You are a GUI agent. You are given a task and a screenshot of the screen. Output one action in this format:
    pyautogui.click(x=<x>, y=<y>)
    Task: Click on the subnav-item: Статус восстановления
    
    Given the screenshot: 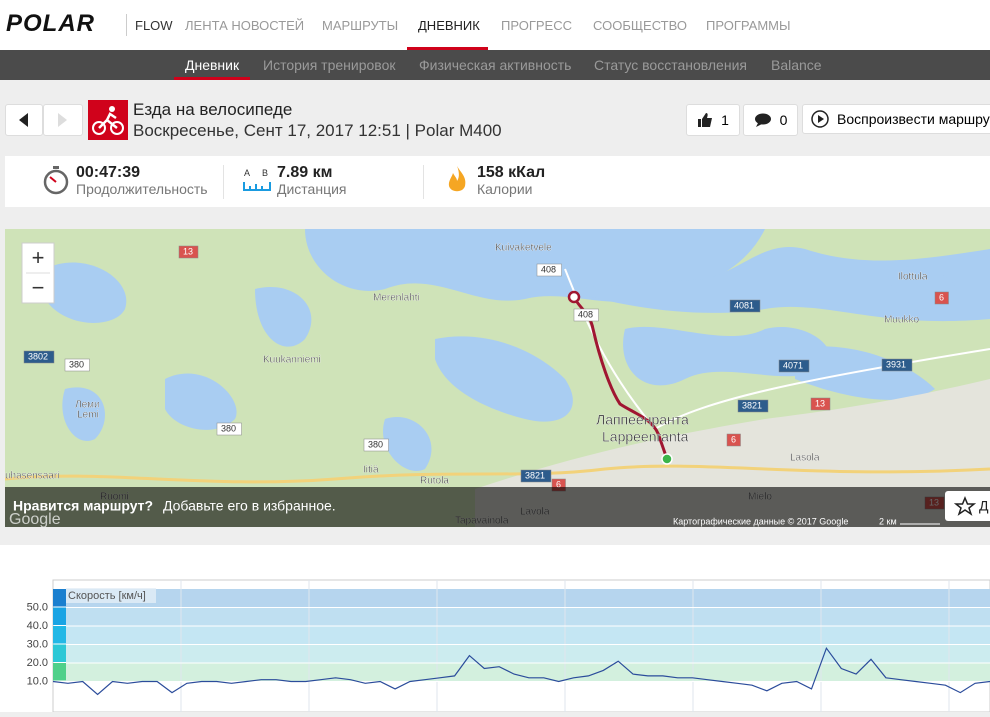 What is the action you would take?
    pyautogui.click(x=670, y=65)
    